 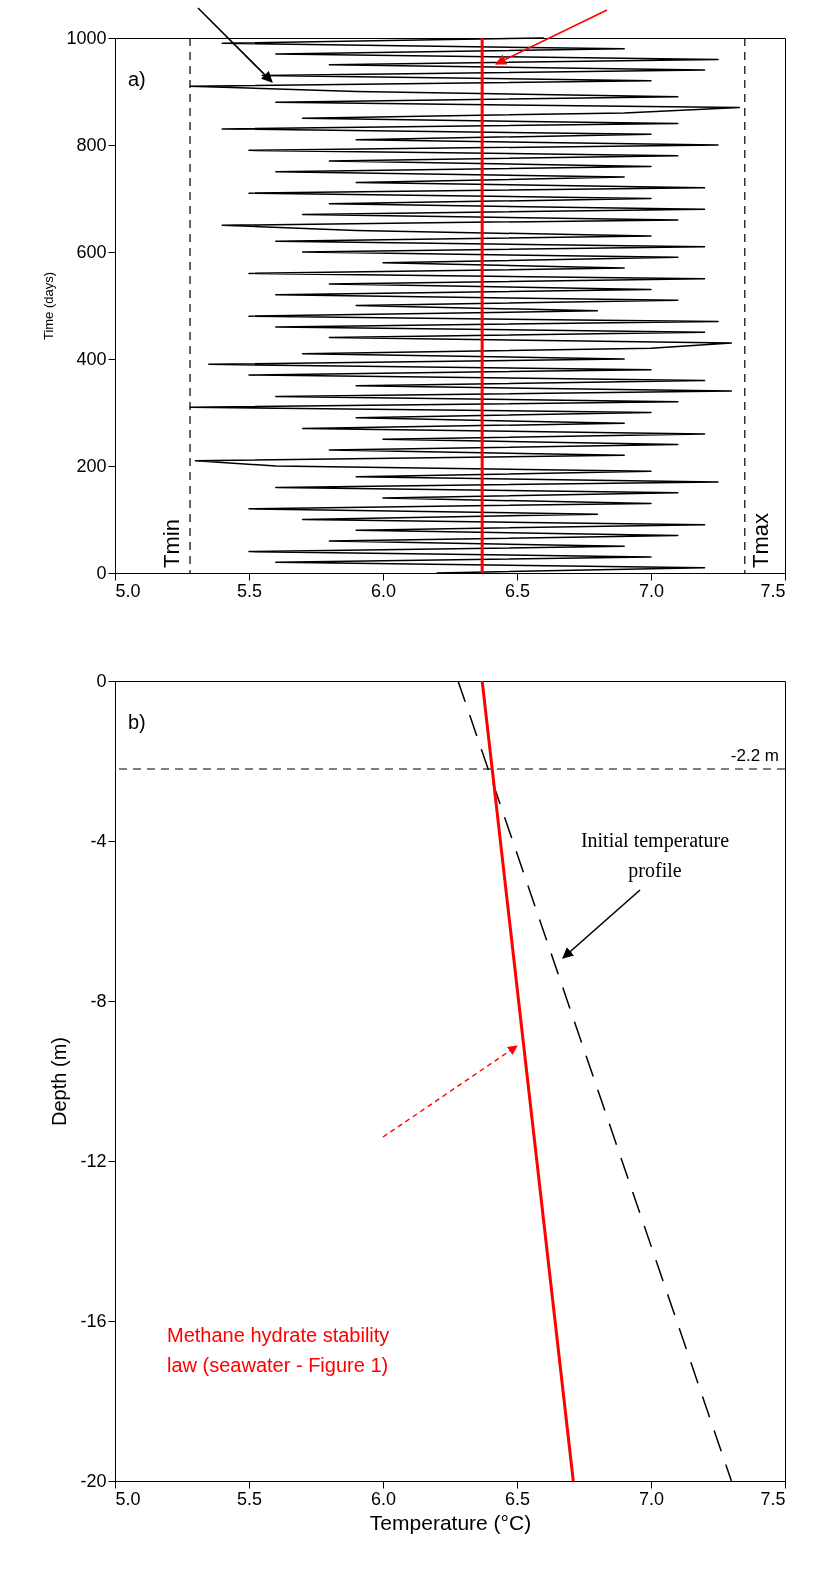 I want to click on ref-line-label: Tmin, so click(x=172, y=543).